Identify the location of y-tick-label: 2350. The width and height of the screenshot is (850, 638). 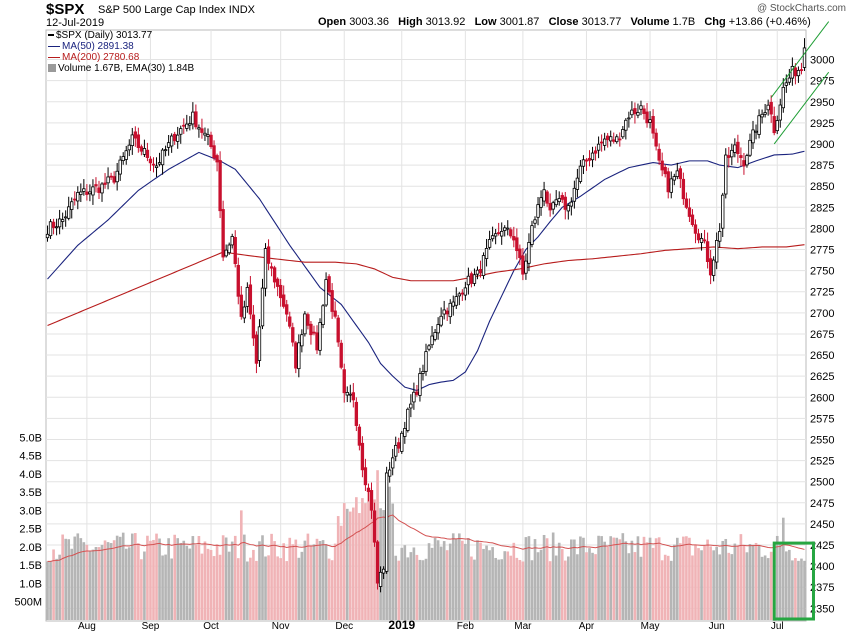
(822, 609).